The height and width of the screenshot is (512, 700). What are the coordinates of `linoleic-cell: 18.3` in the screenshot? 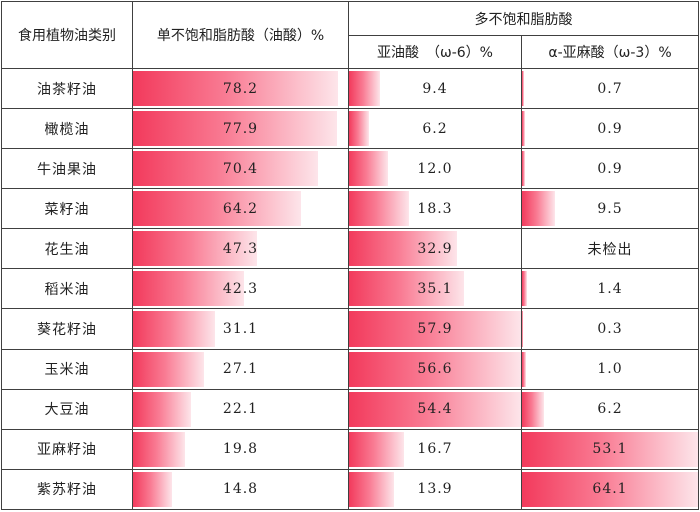 It's located at (435, 209).